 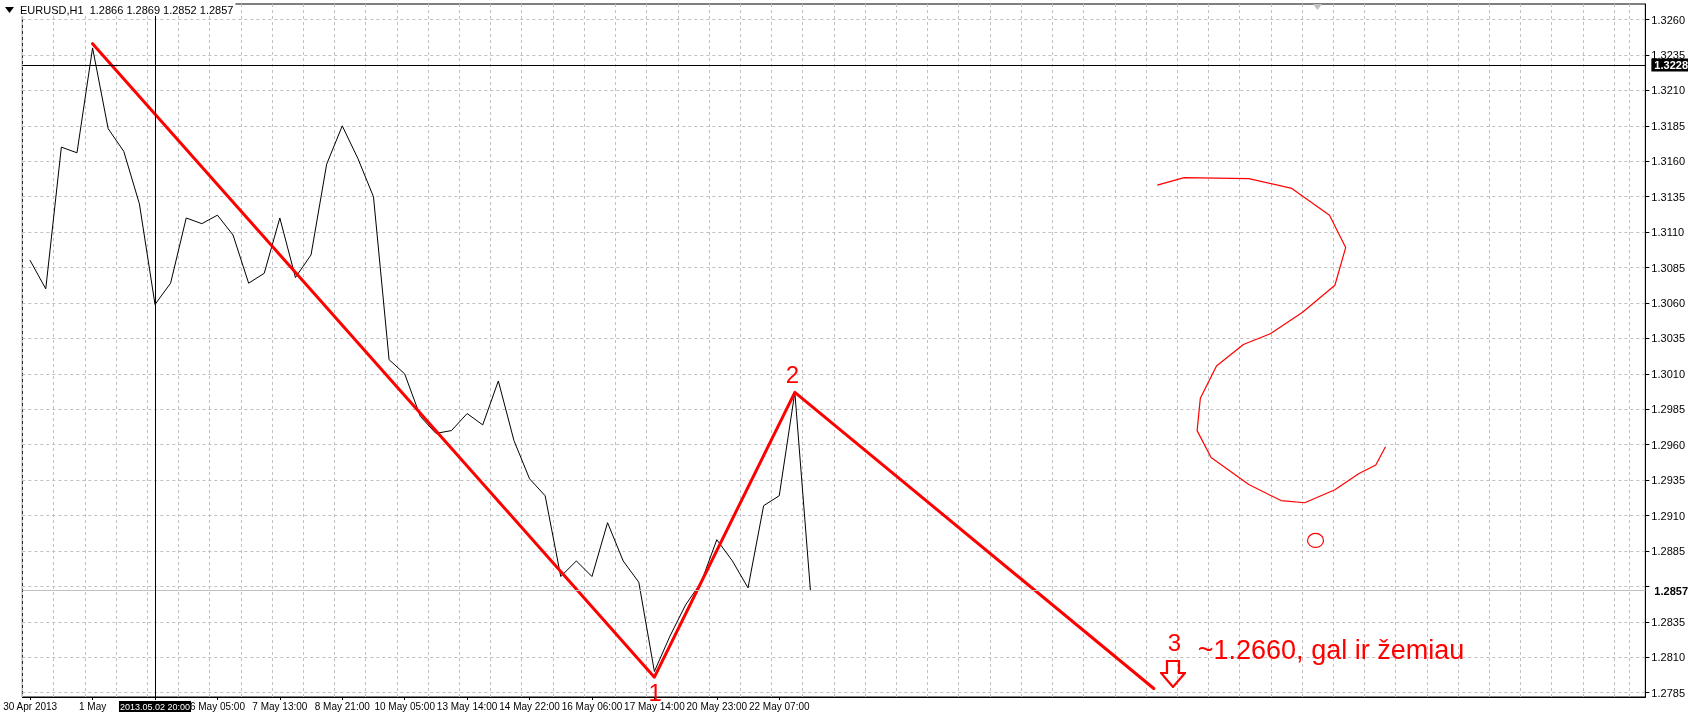 I want to click on y-tick-label: 1.2785, so click(x=1668, y=692).